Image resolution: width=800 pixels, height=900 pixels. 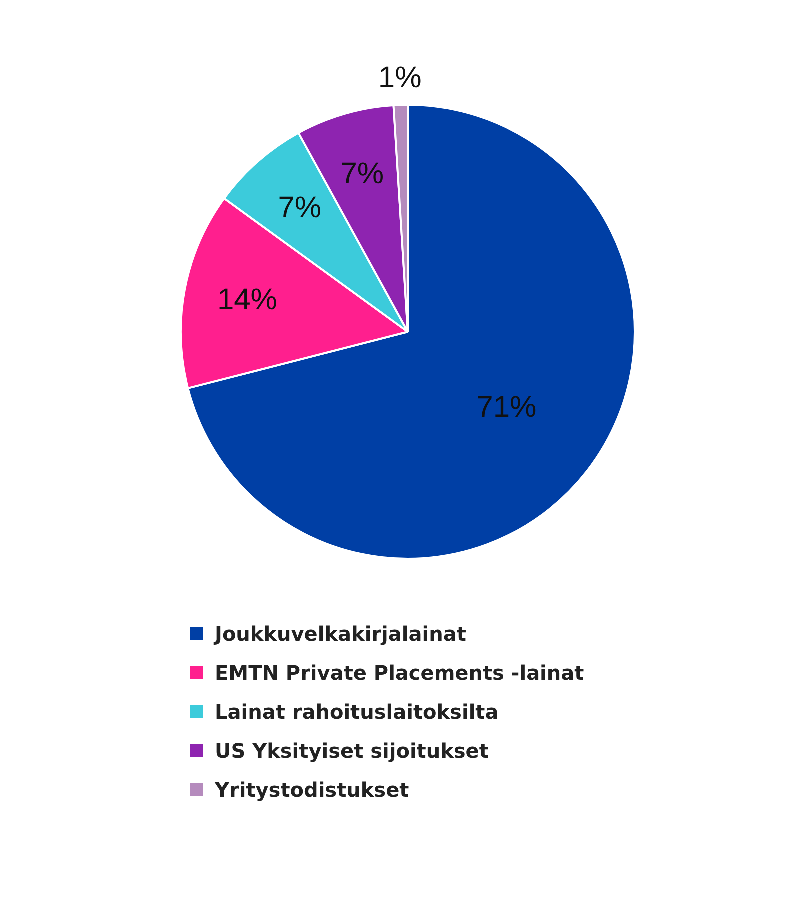 What do you see at coordinates (340, 634) in the screenshot?
I see `legend-label: Joukkuvelkakirjalainat` at bounding box center [340, 634].